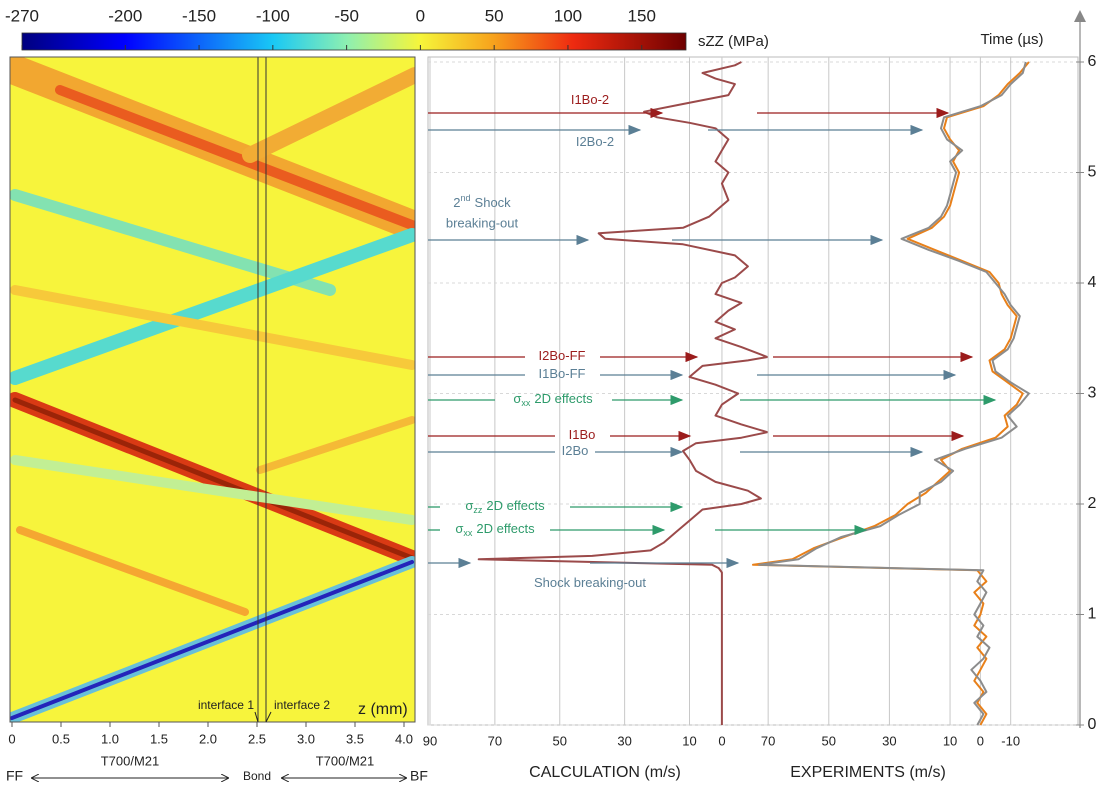 This screenshot has height=786, width=1099. I want to click on colorbar-tick-label: 50, so click(494, 15).